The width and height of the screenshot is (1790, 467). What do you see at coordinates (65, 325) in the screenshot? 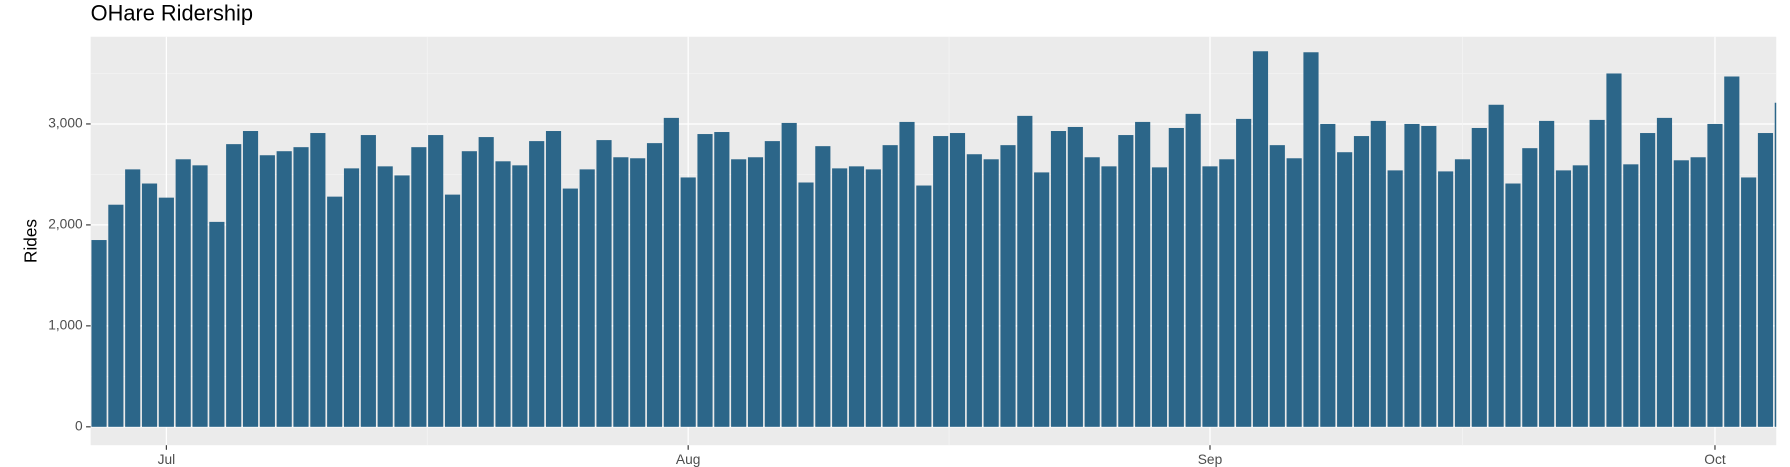
I see `y-tick-label: 1,000` at bounding box center [65, 325].